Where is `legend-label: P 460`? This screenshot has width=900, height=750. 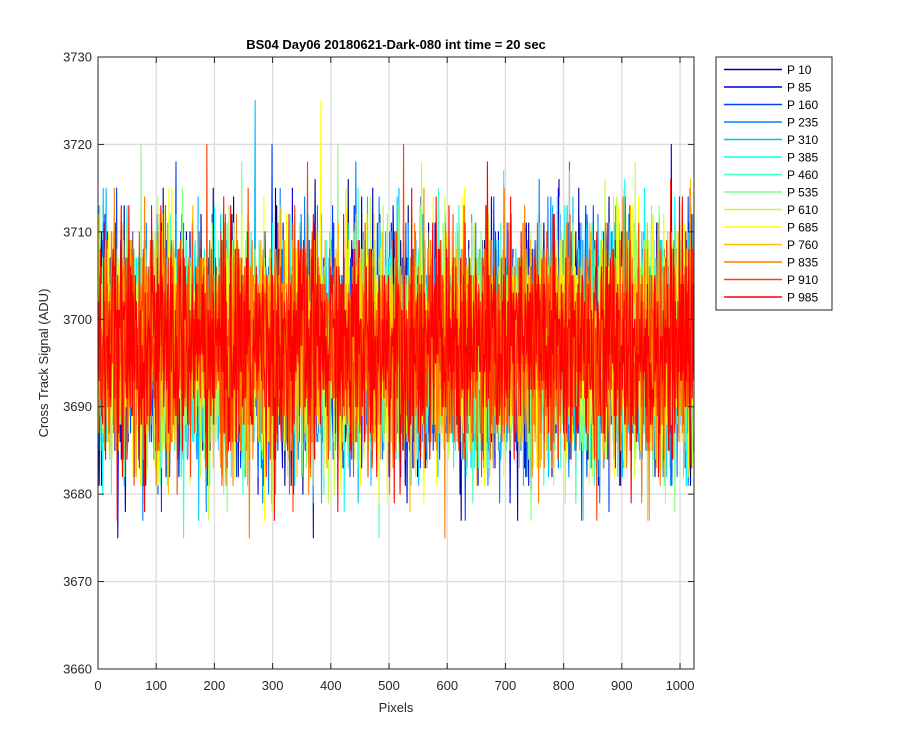 legend-label: P 460 is located at coordinates (802, 175).